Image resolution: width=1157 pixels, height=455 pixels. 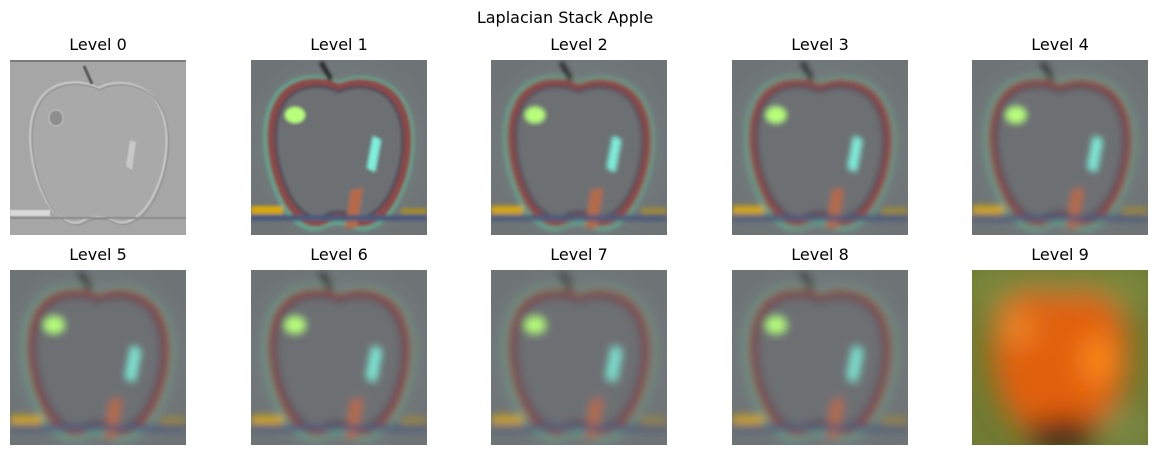 I want to click on panel-title: Level 9, so click(x=1060, y=254).